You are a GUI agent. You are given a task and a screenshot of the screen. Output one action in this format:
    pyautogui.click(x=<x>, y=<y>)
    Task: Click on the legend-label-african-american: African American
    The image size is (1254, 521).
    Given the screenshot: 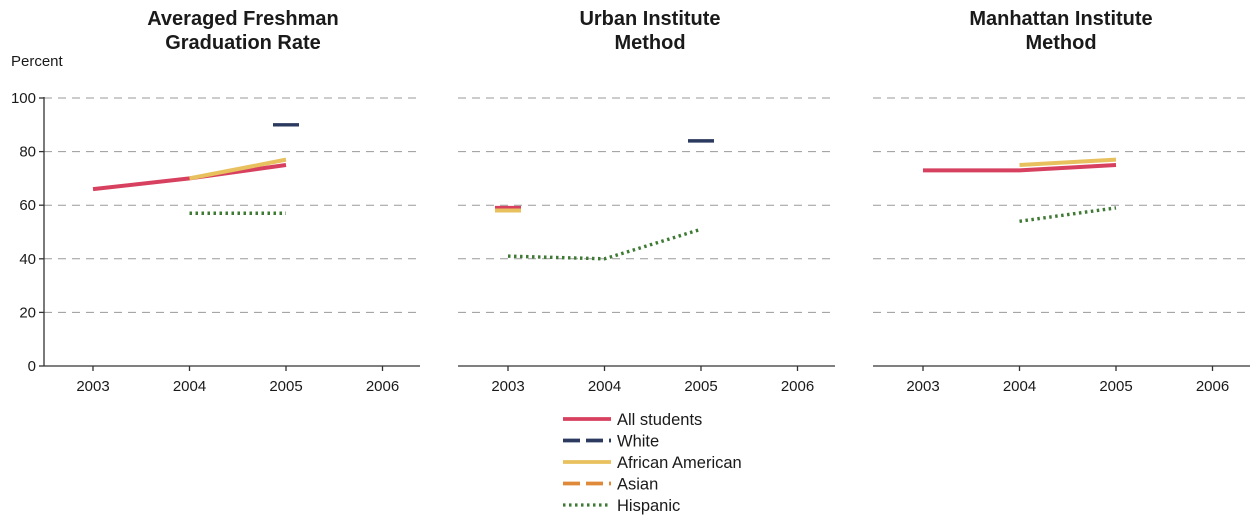 What is the action you would take?
    pyautogui.click(x=679, y=463)
    